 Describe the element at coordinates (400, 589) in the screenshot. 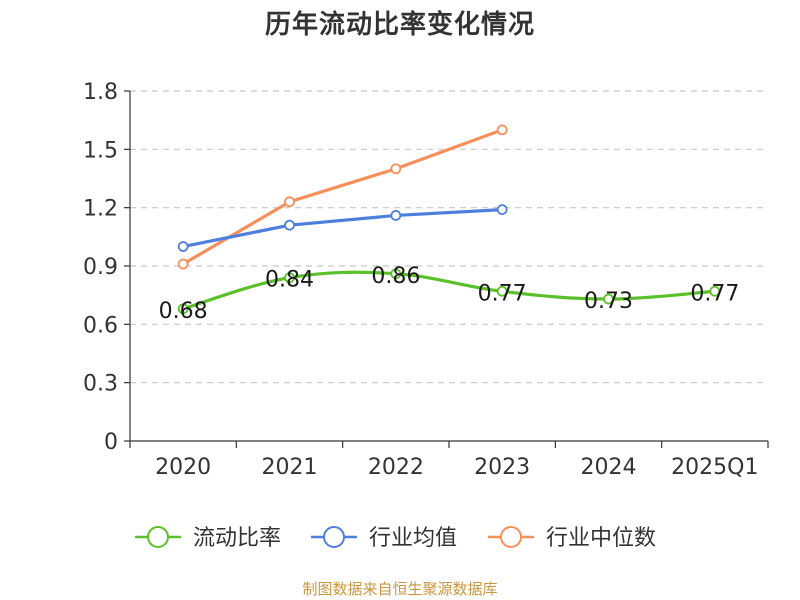

I see `source-note: 制图数据来自恒生聚源数据库` at that location.